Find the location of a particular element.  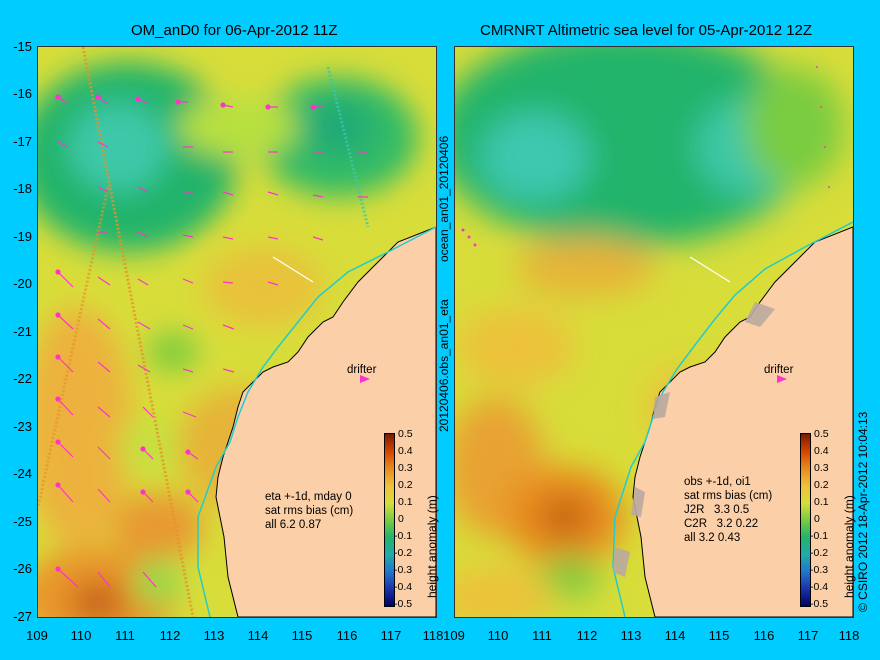

left-land-mass is located at coordinates (325, 421).